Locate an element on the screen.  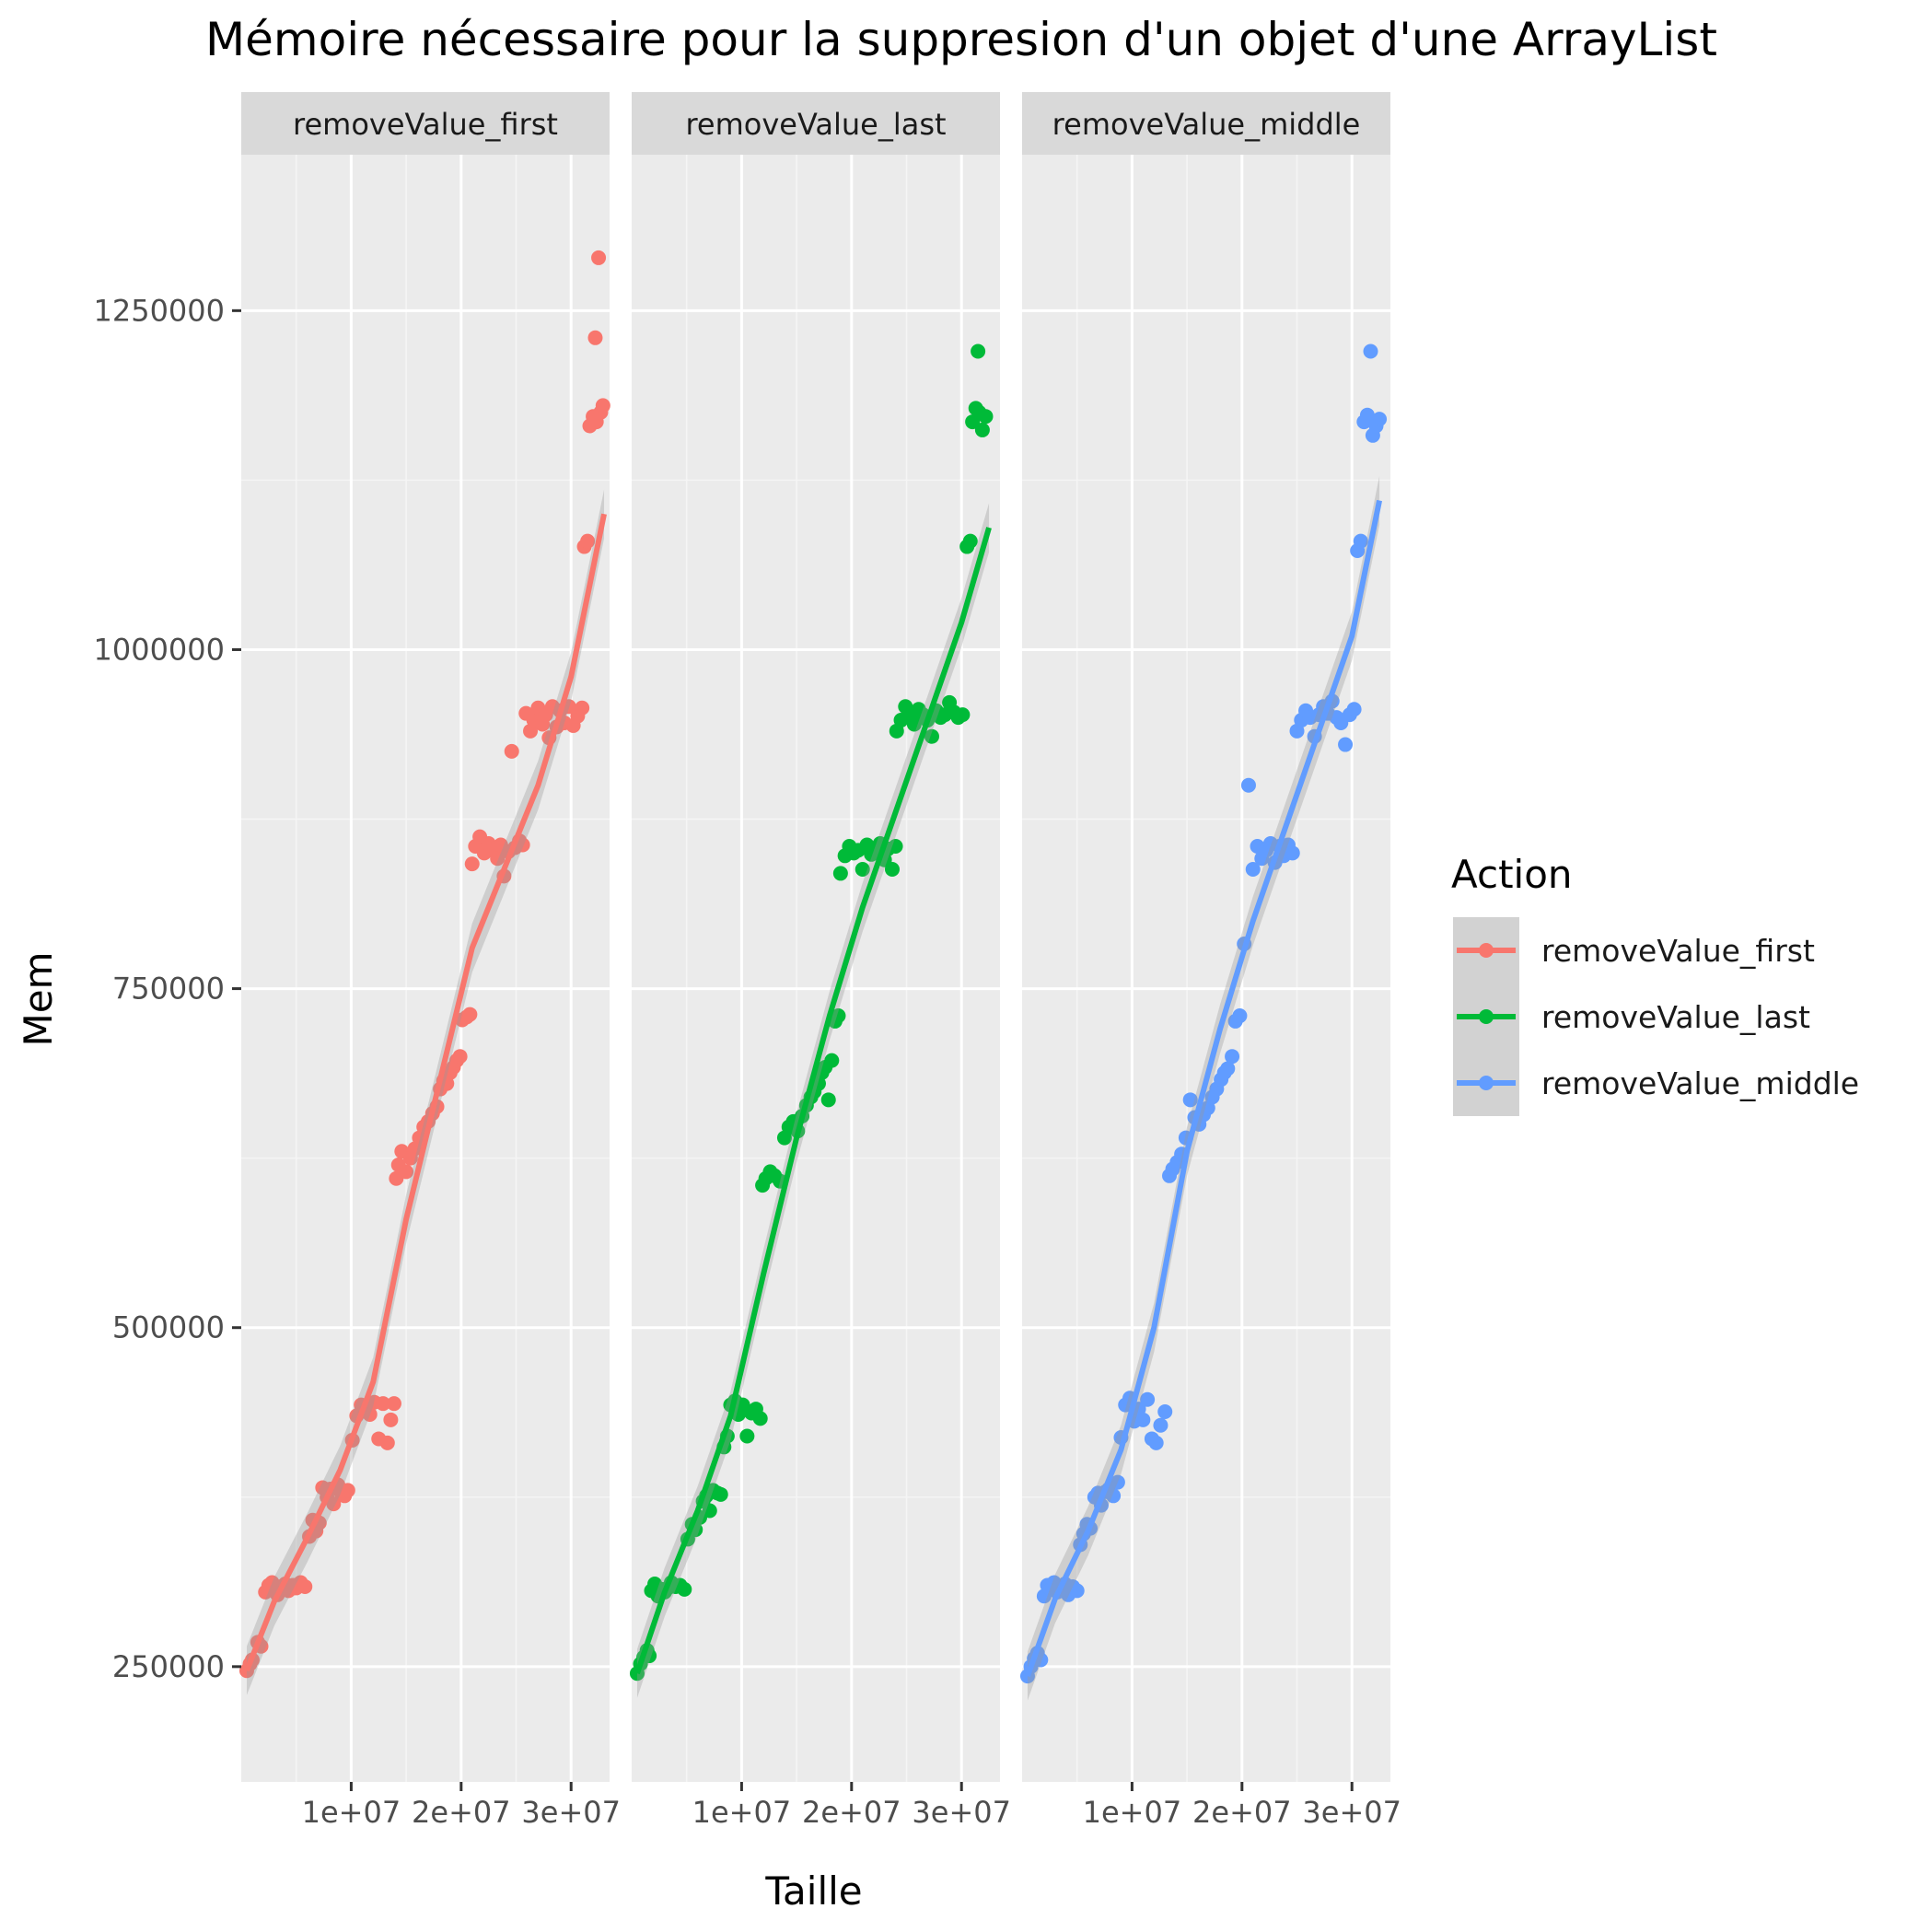
legend-item-removeValue_last: removeValue_last is located at coordinates (1631, 1016).